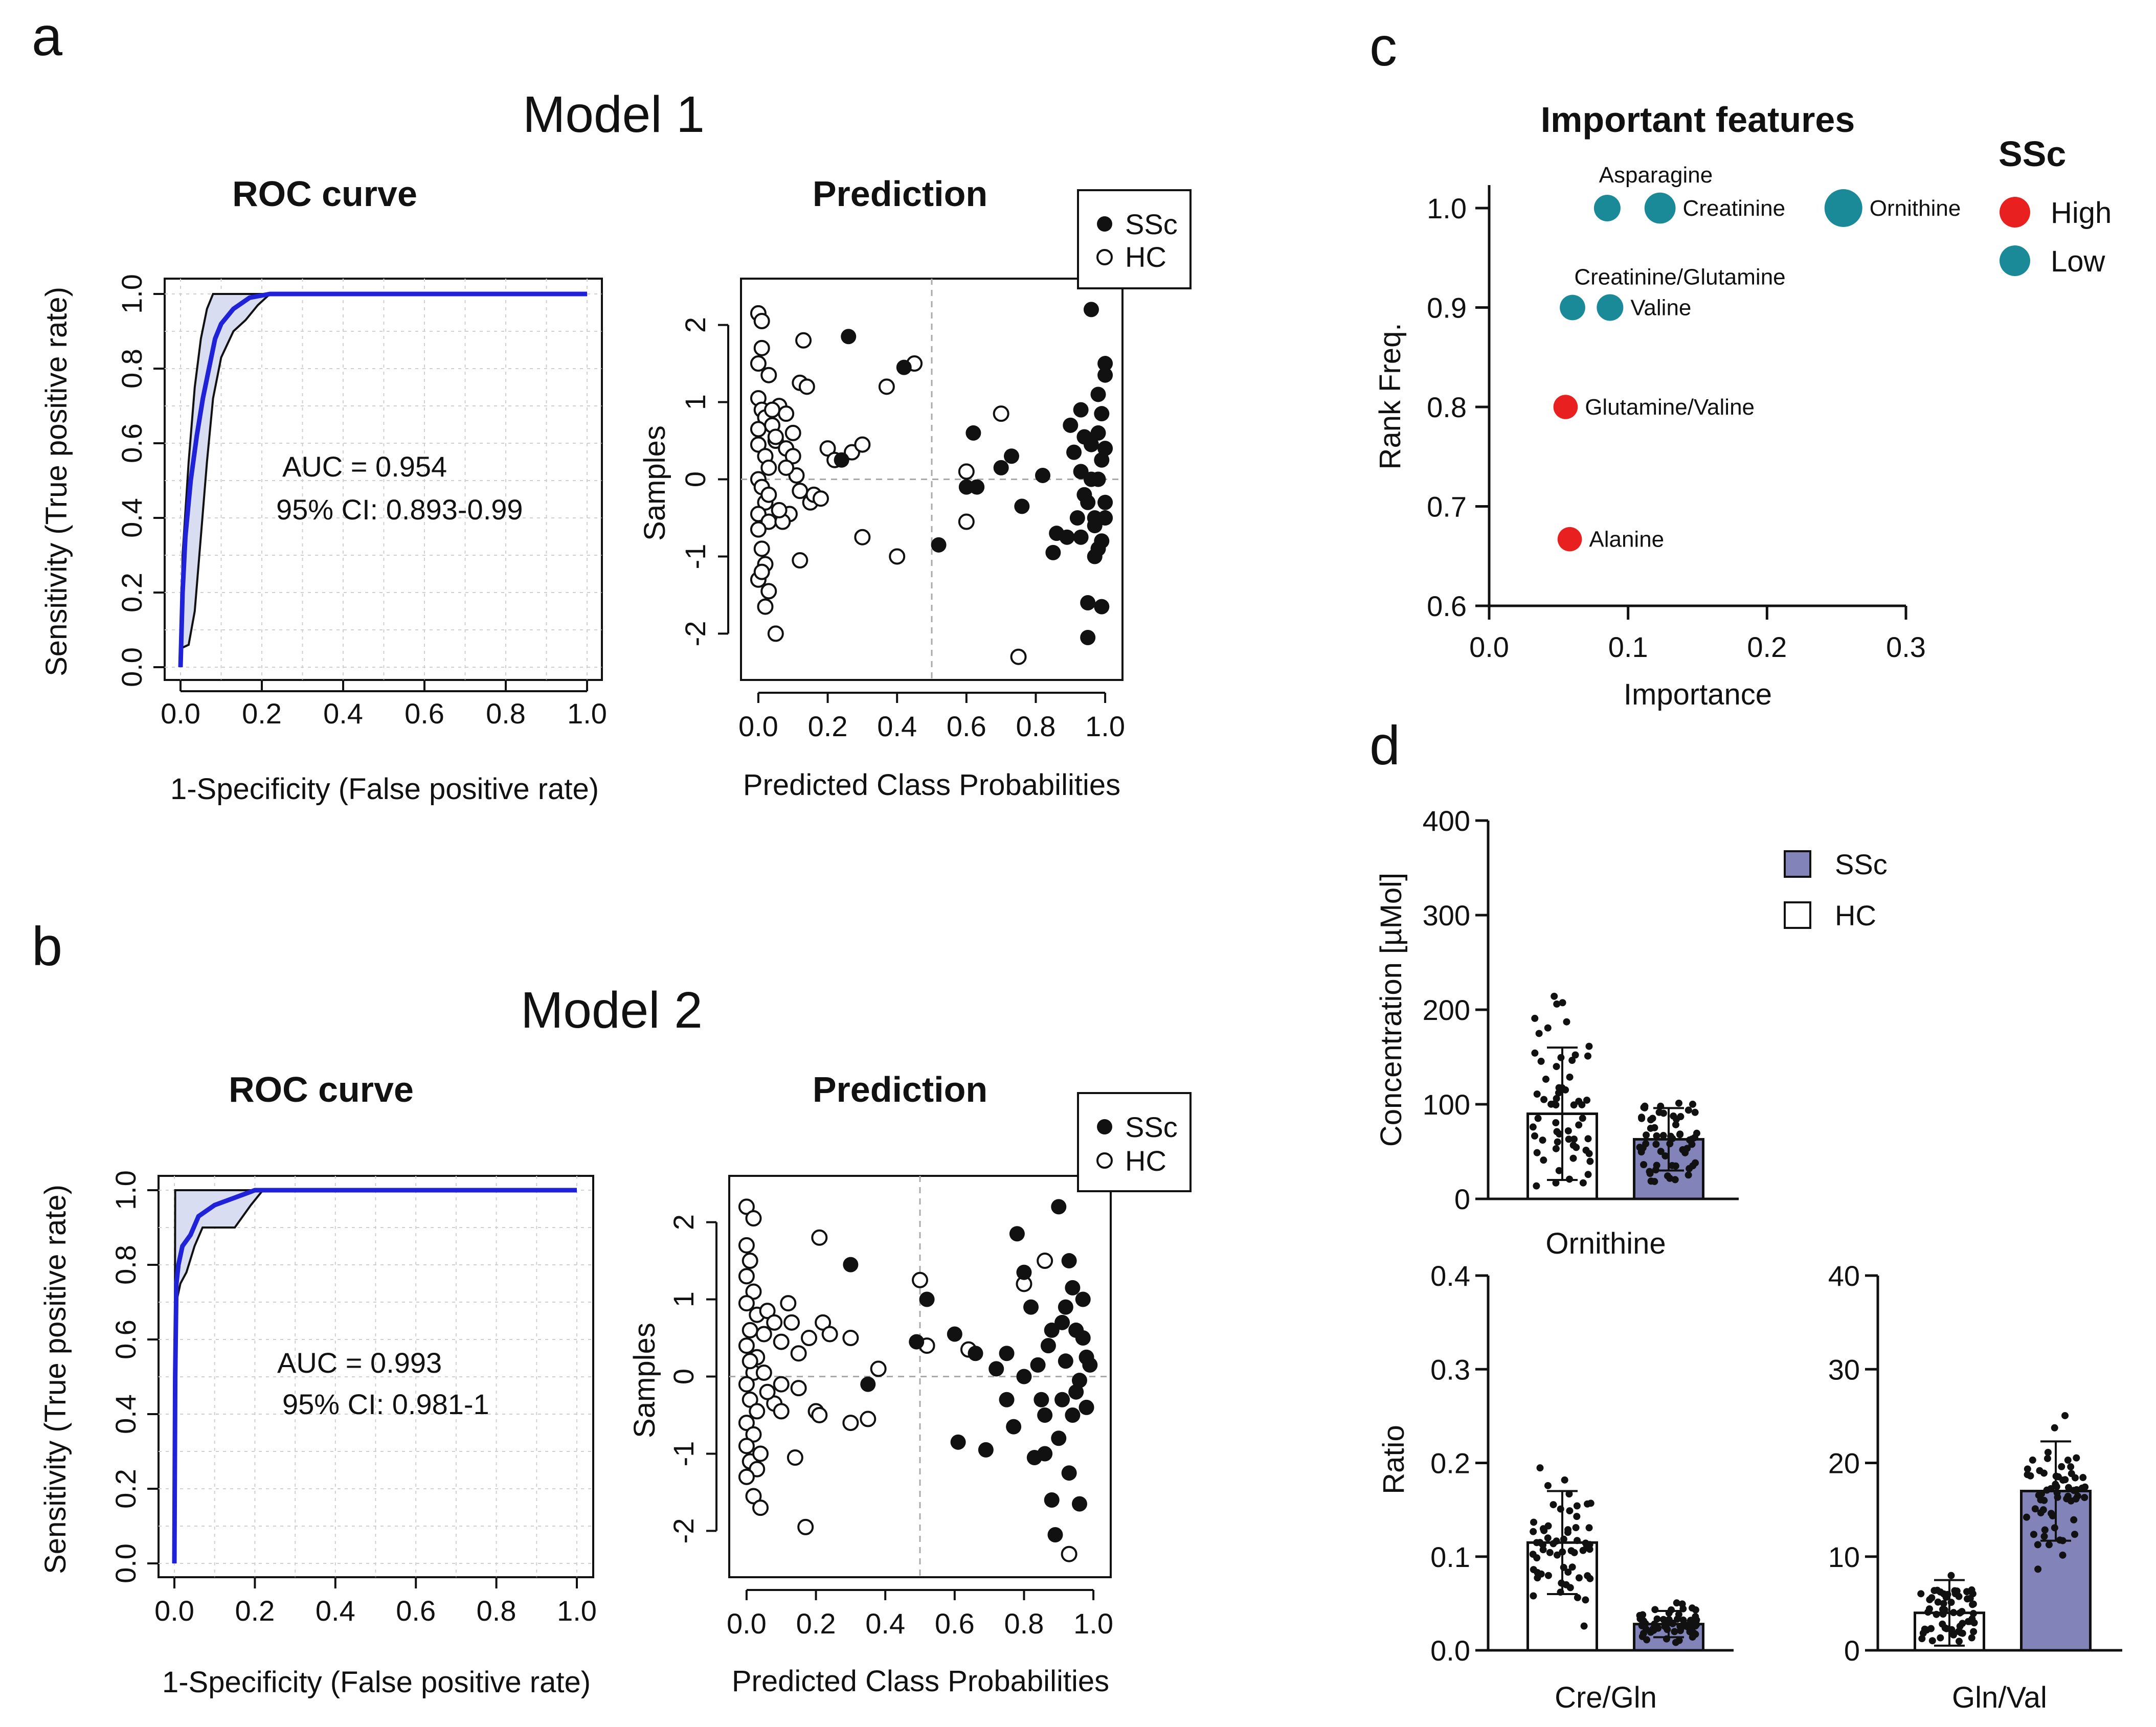  I want to click on roc1-ytick-label: 0.8, so click(132, 369).